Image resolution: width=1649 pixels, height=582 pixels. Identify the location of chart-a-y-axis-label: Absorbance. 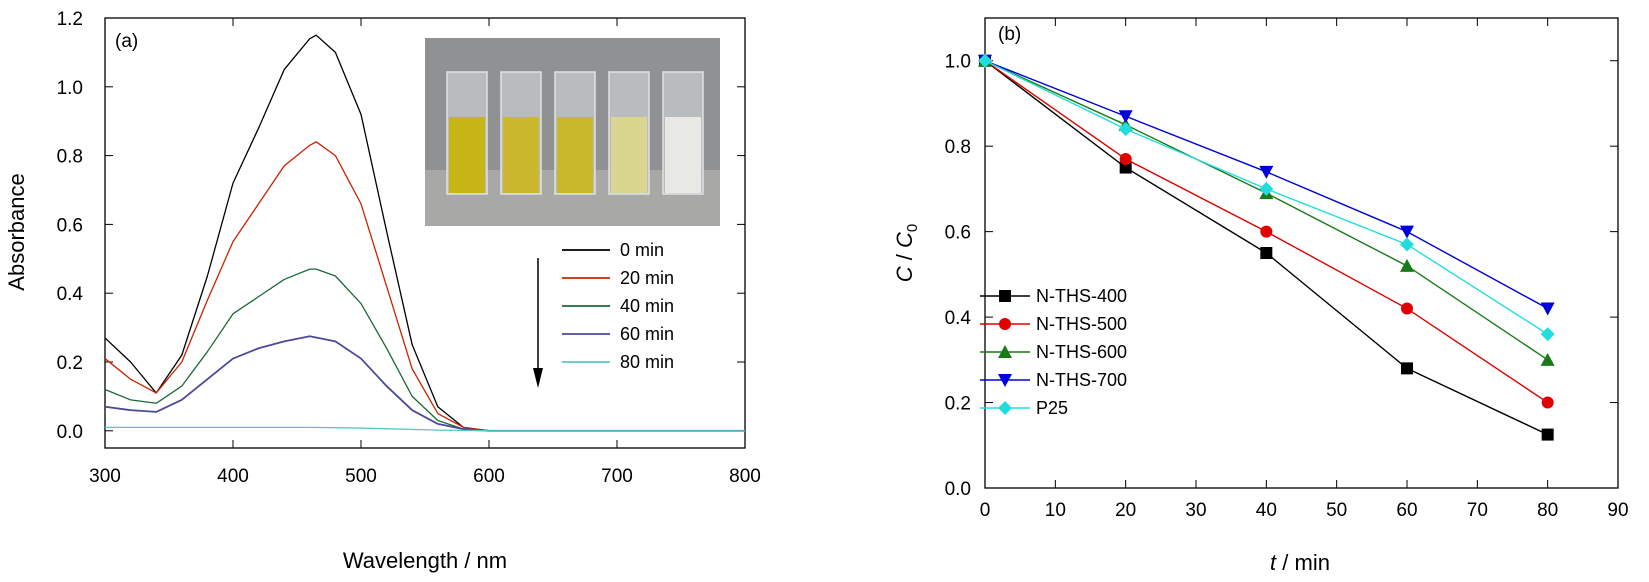
(16, 231).